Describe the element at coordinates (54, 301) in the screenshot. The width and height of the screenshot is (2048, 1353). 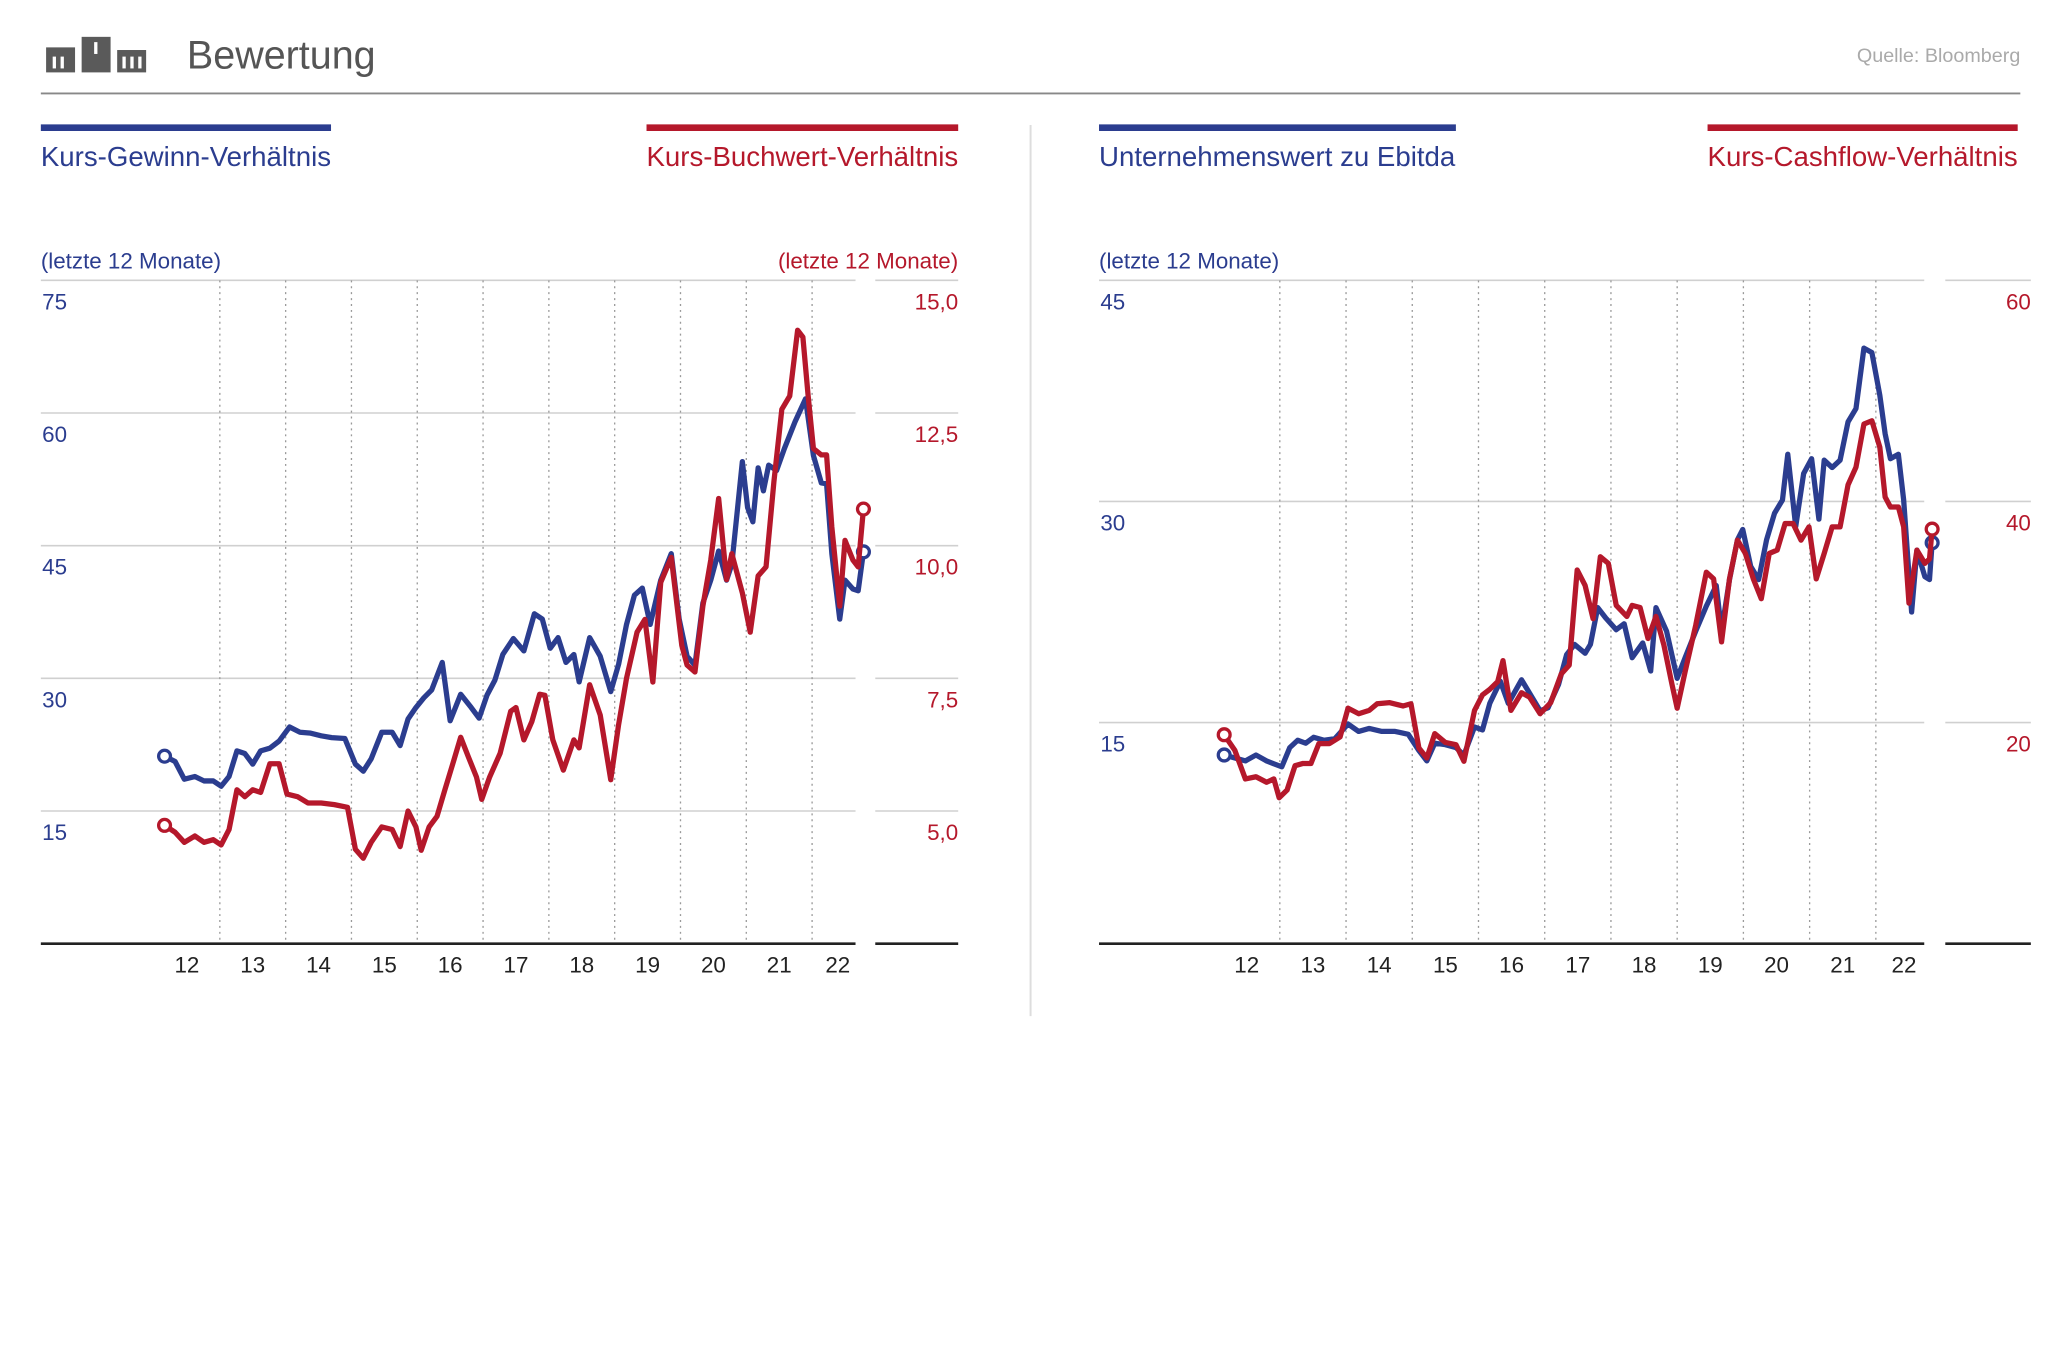
I see `y-tick-label: 75` at that location.